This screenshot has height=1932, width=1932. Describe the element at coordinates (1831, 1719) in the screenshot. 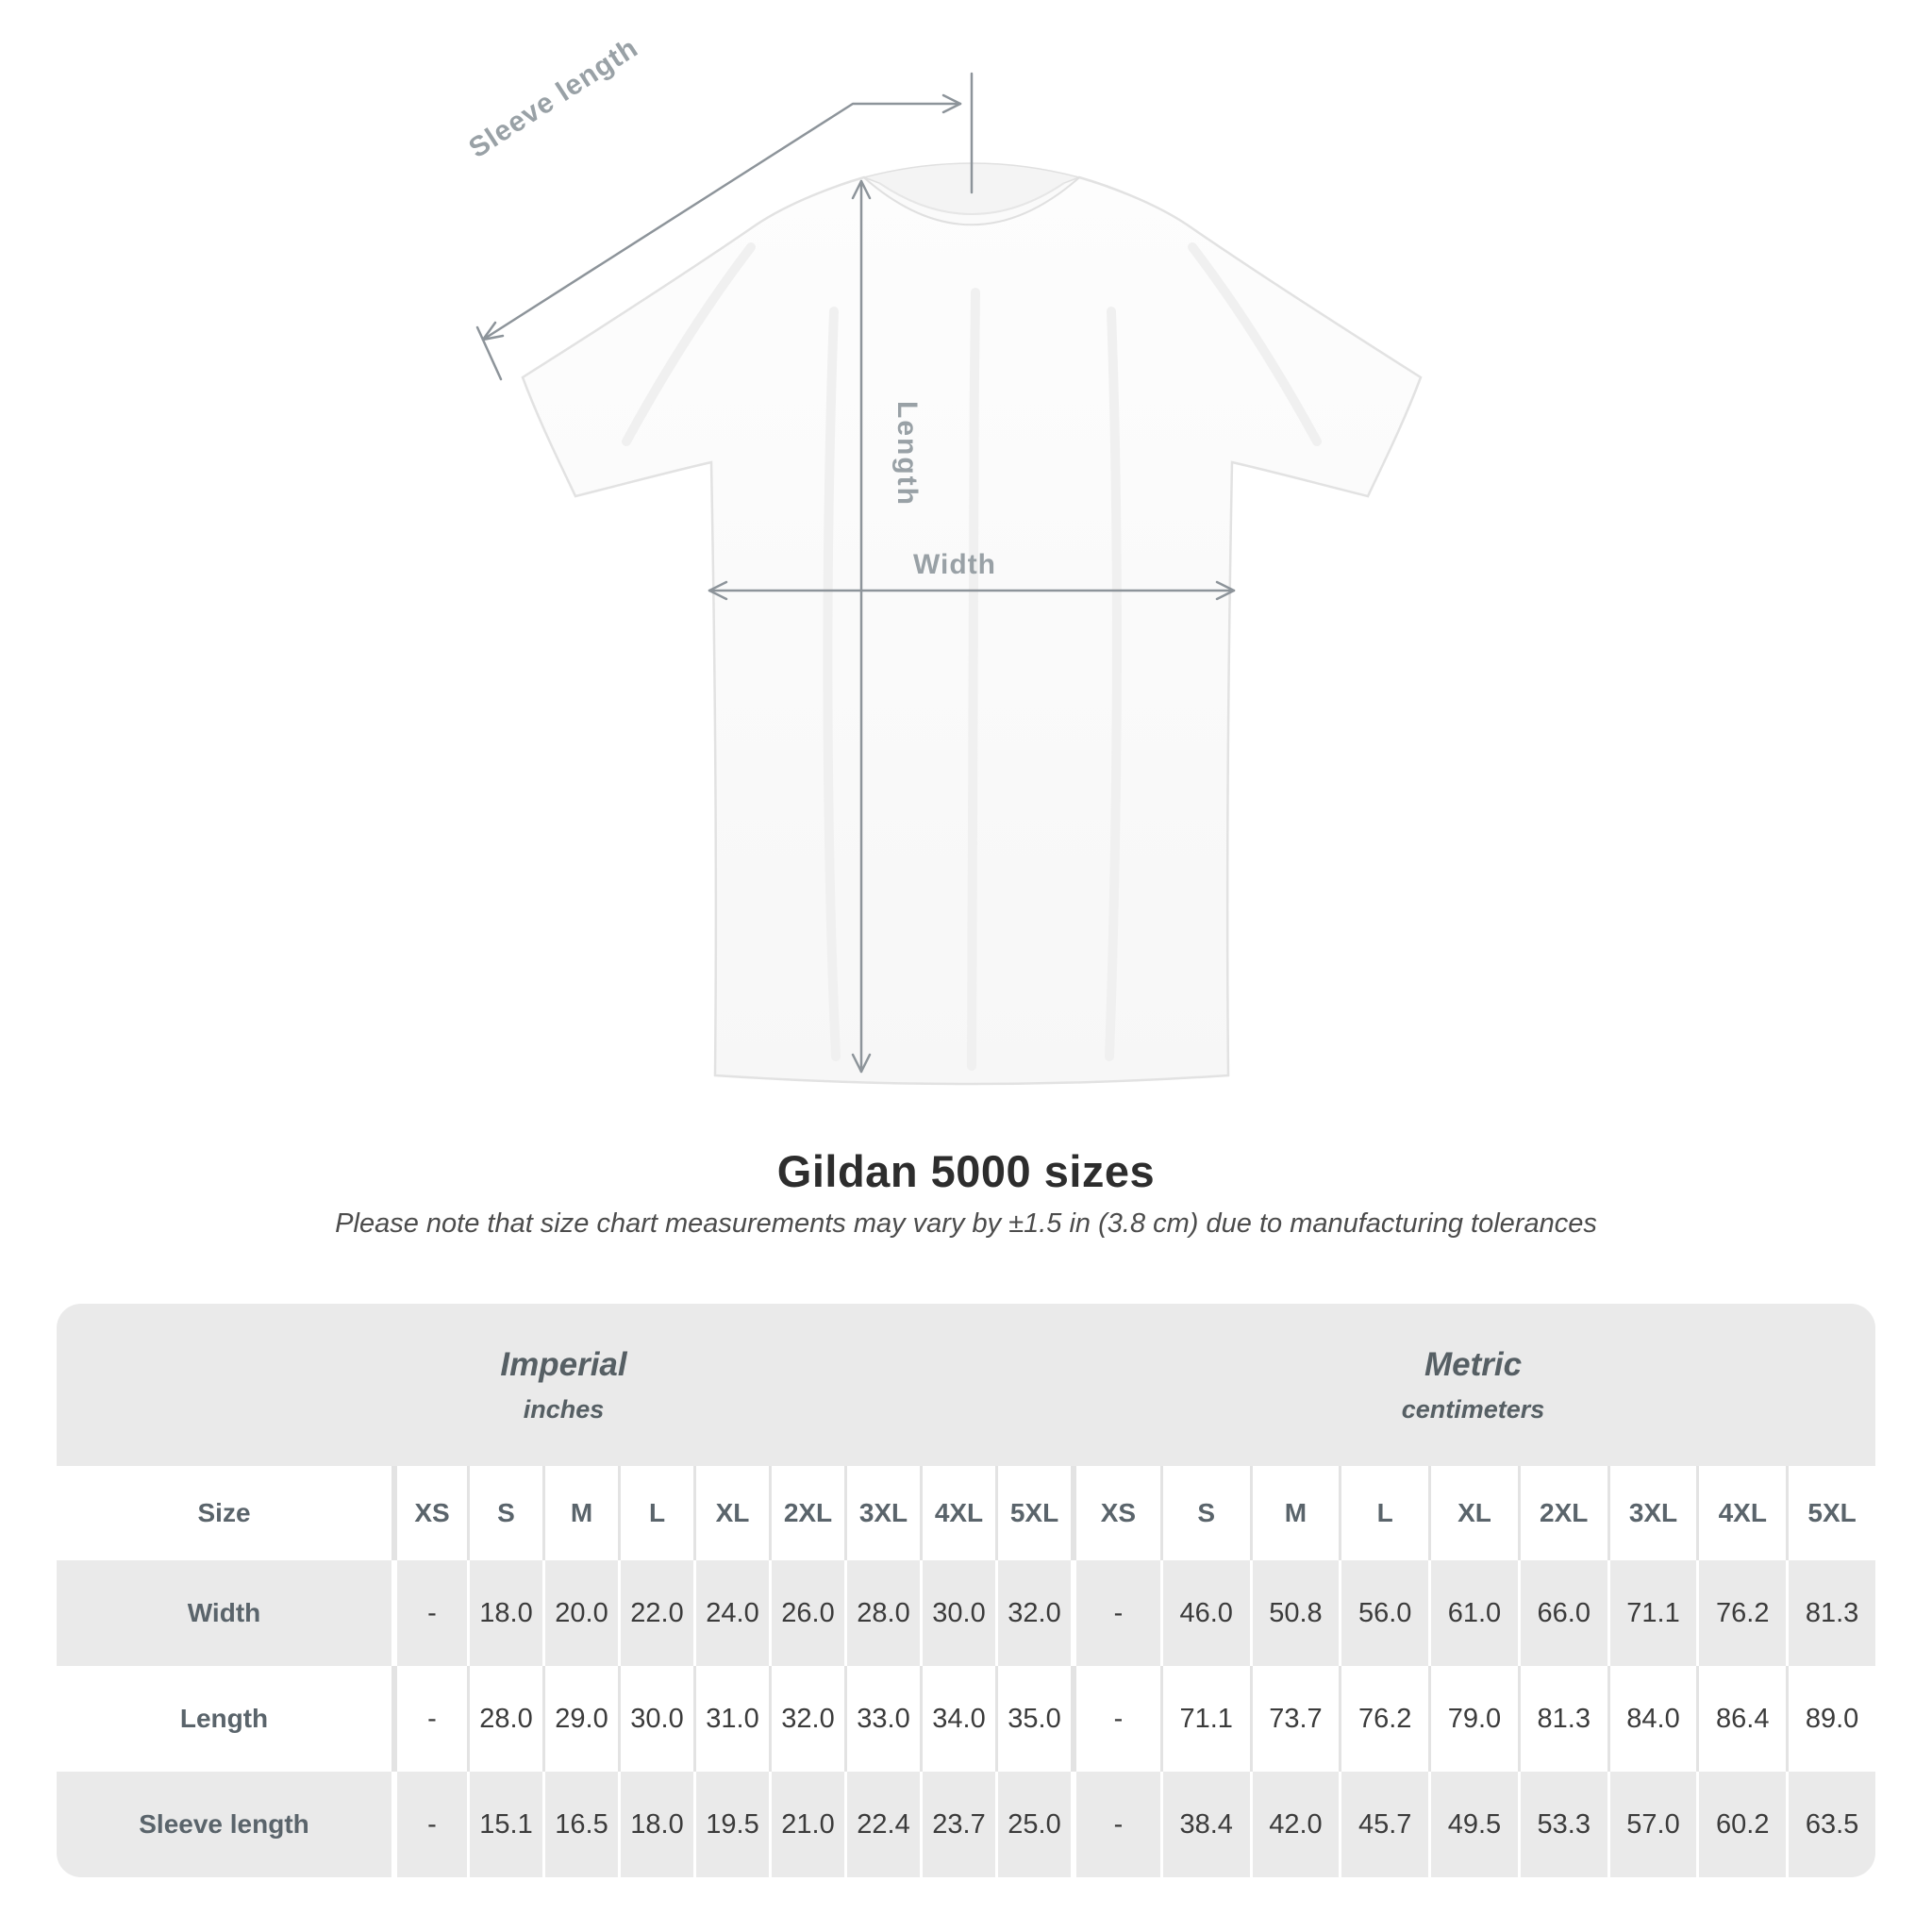

I see `value-cell: 89.0` at that location.